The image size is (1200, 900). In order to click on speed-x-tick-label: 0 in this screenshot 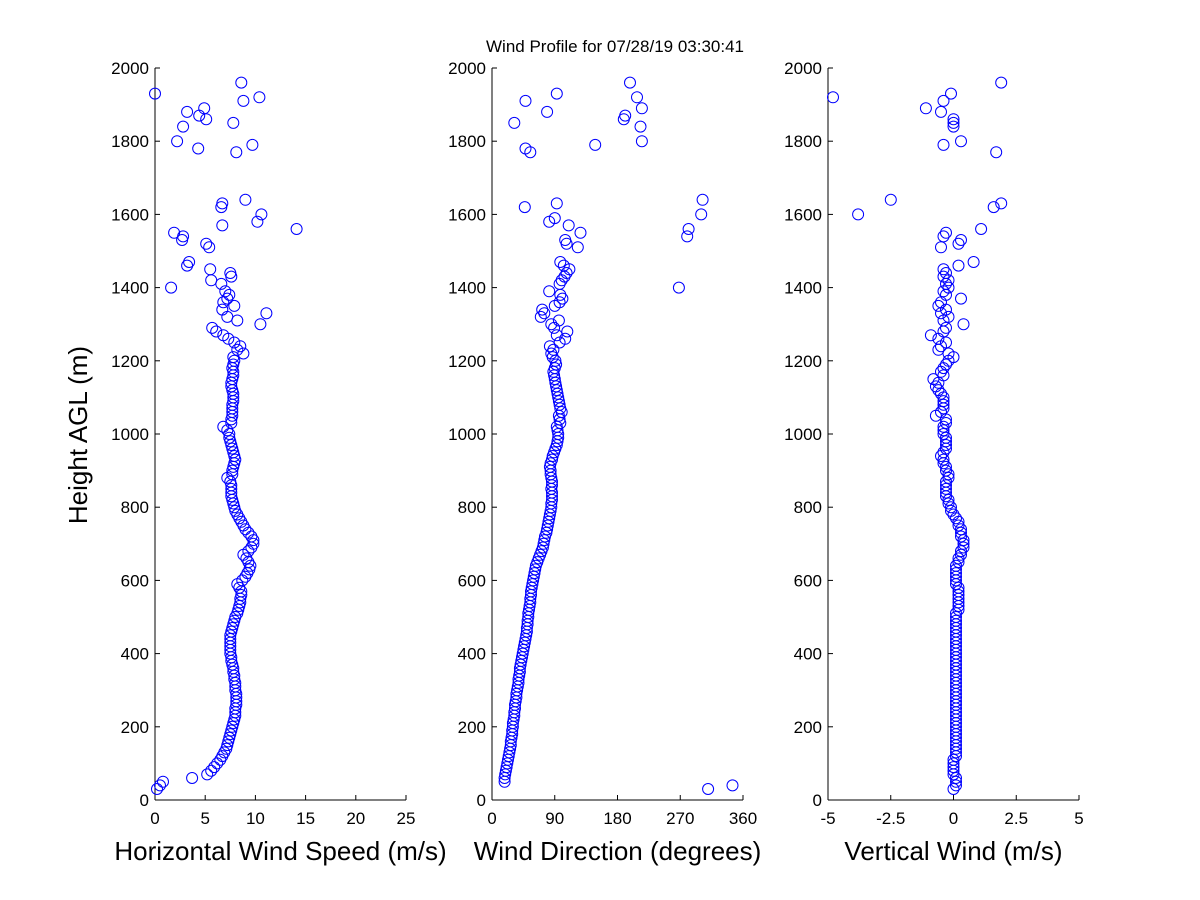, I will do `click(154, 818)`.